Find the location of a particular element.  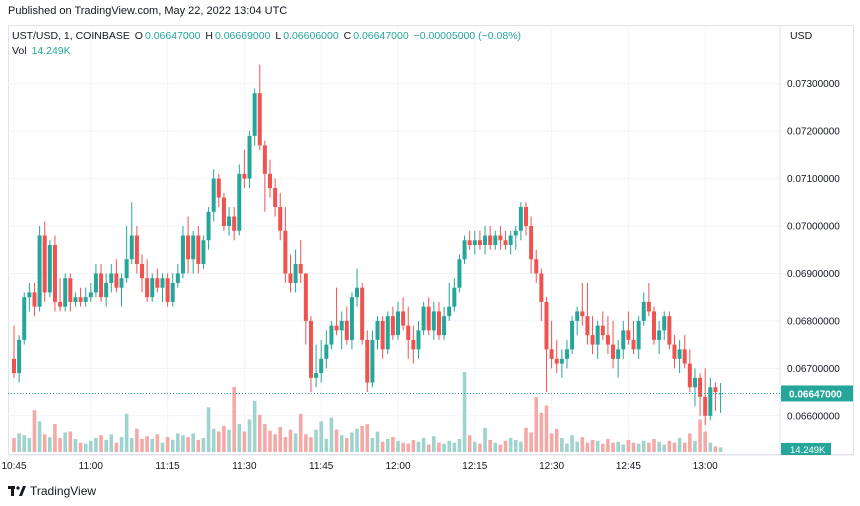

last-price-tag is located at coordinates (817, 393).